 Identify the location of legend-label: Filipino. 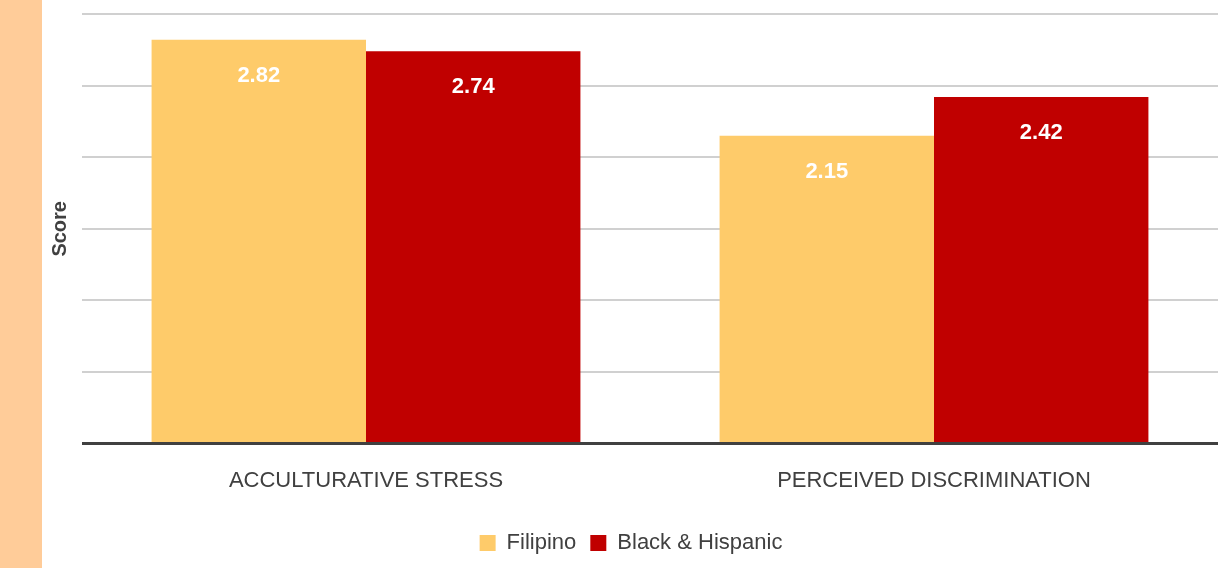
(541, 542).